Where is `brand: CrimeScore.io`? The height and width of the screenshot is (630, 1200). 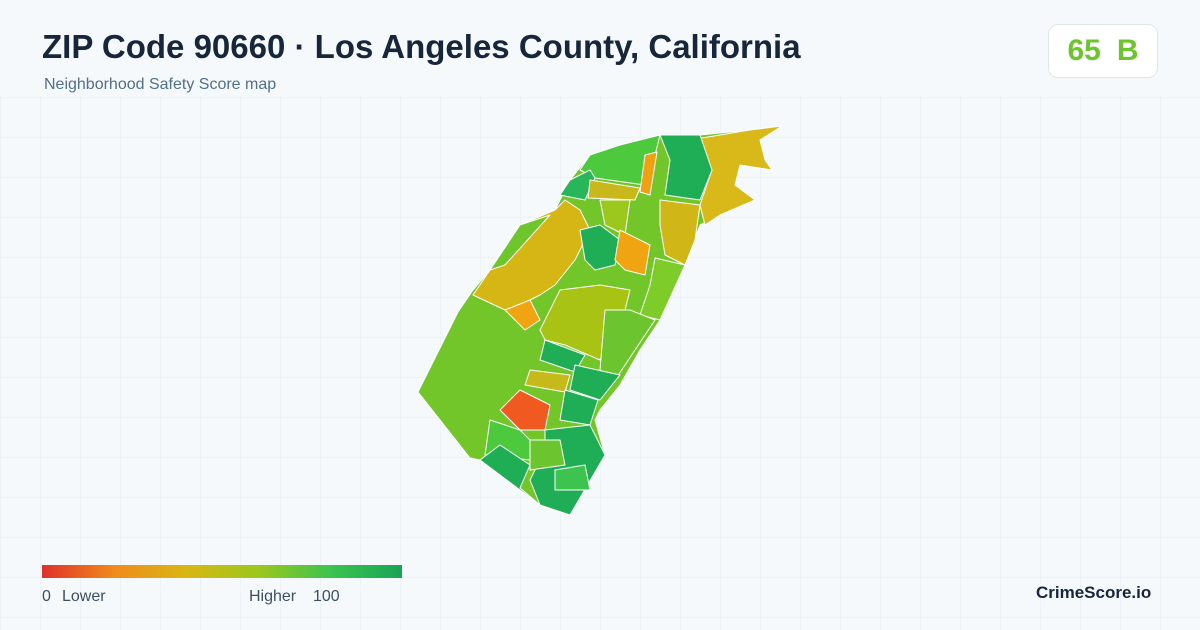
brand: CrimeScore.io is located at coordinates (1094, 592).